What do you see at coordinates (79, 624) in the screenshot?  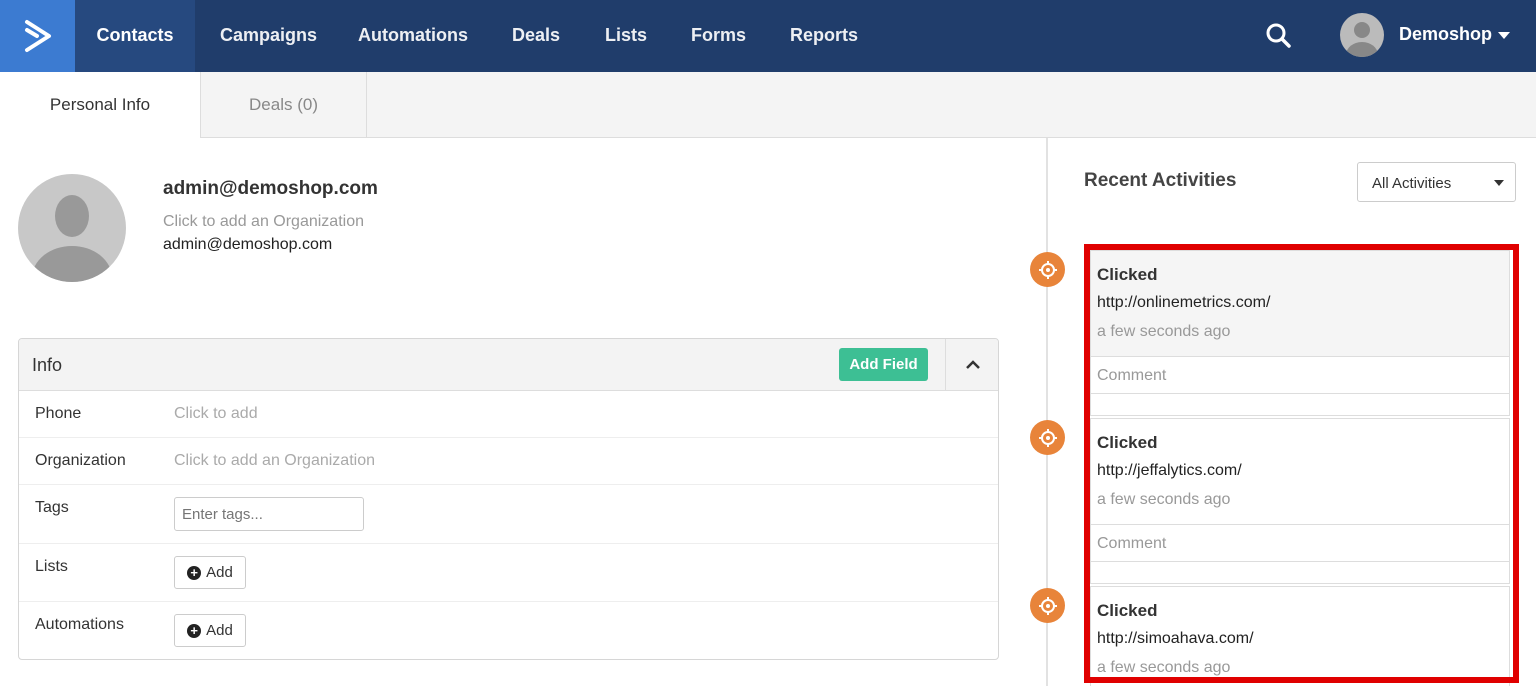 I see `automations-label: Automations` at bounding box center [79, 624].